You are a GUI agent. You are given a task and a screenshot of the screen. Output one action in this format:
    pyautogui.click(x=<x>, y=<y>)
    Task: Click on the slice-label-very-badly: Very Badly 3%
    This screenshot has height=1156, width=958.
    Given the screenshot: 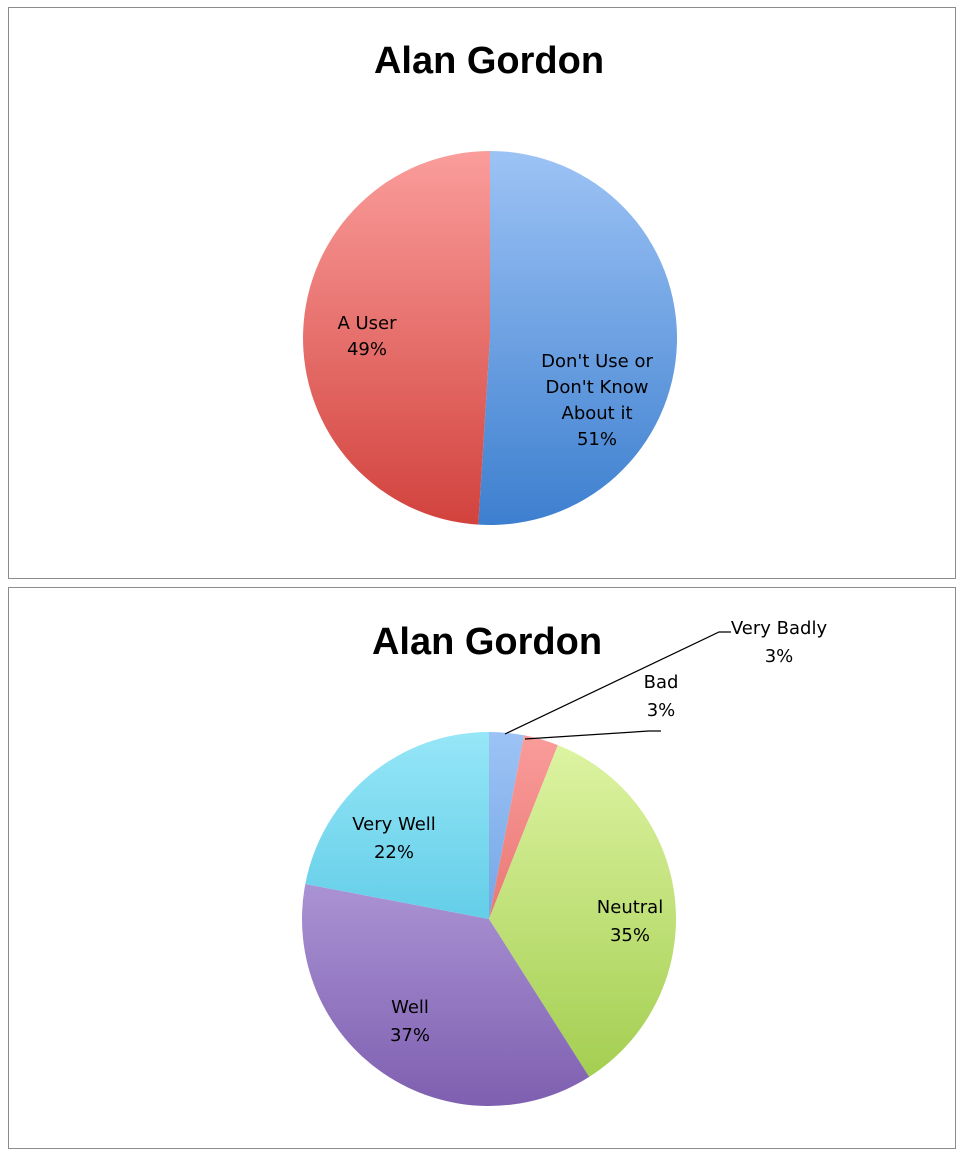 What is the action you would take?
    pyautogui.click(x=779, y=642)
    